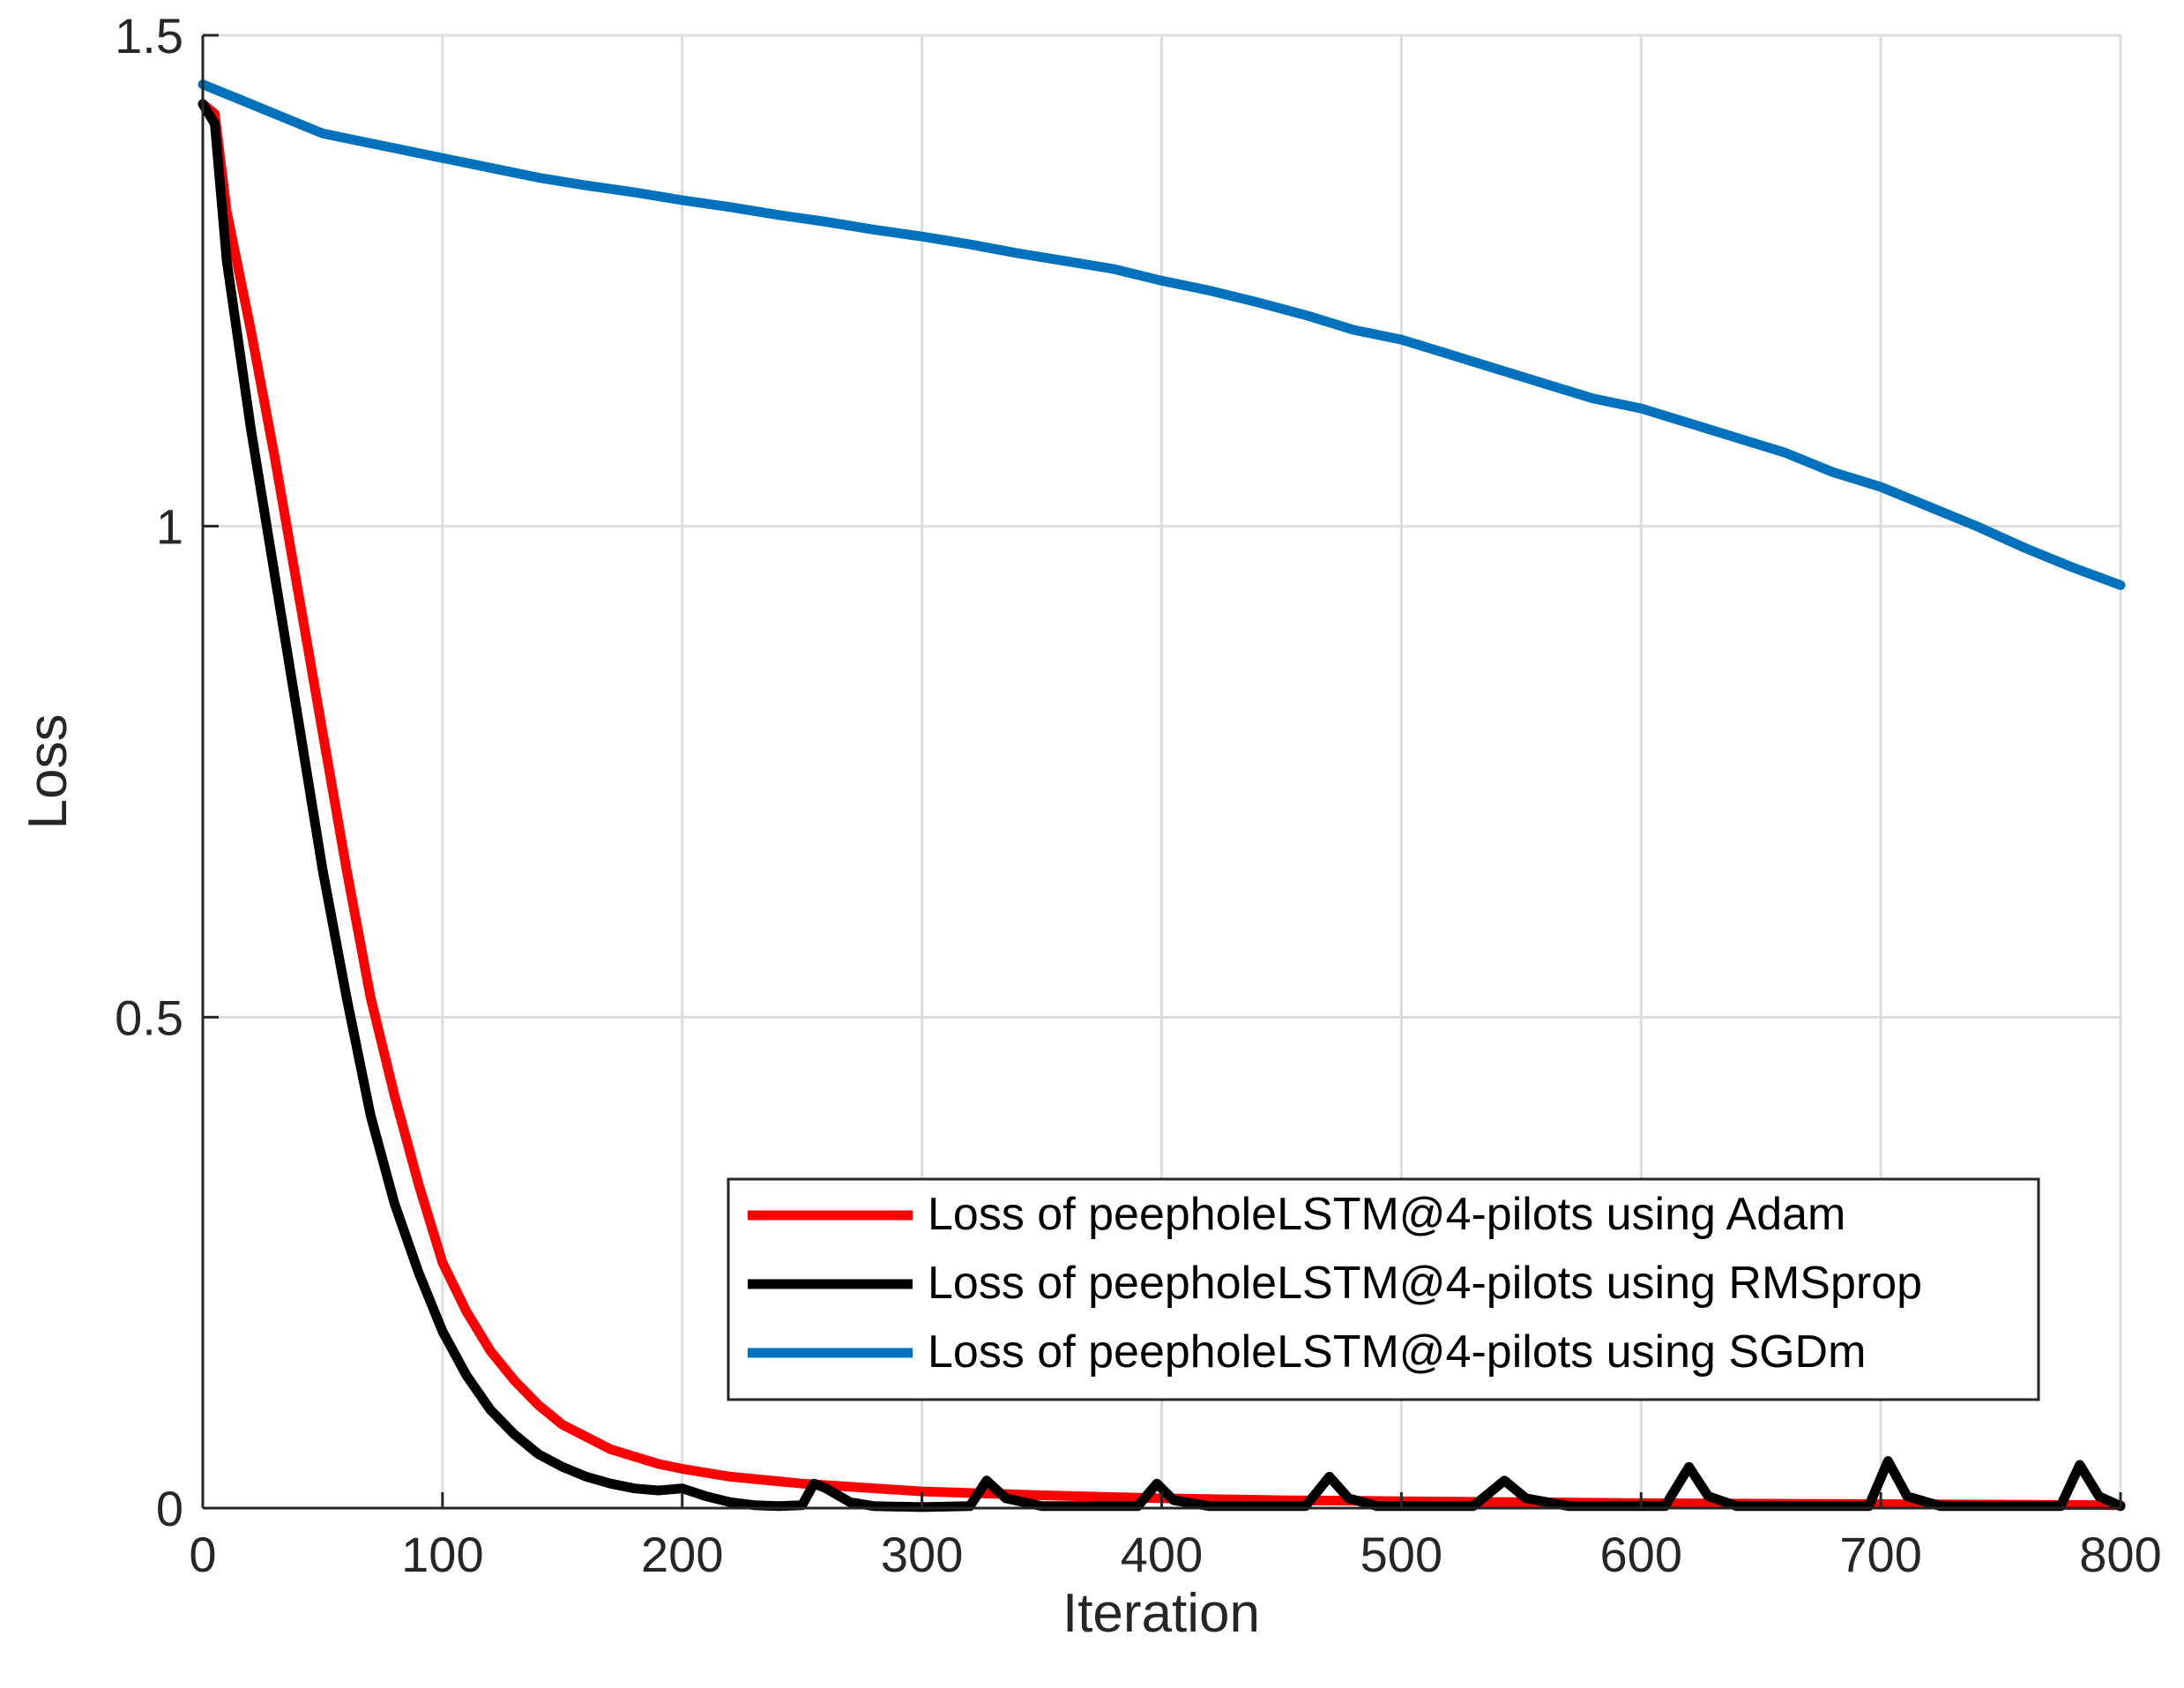  Describe the element at coordinates (48, 772) in the screenshot. I see `y-axis-title: Loss` at that location.